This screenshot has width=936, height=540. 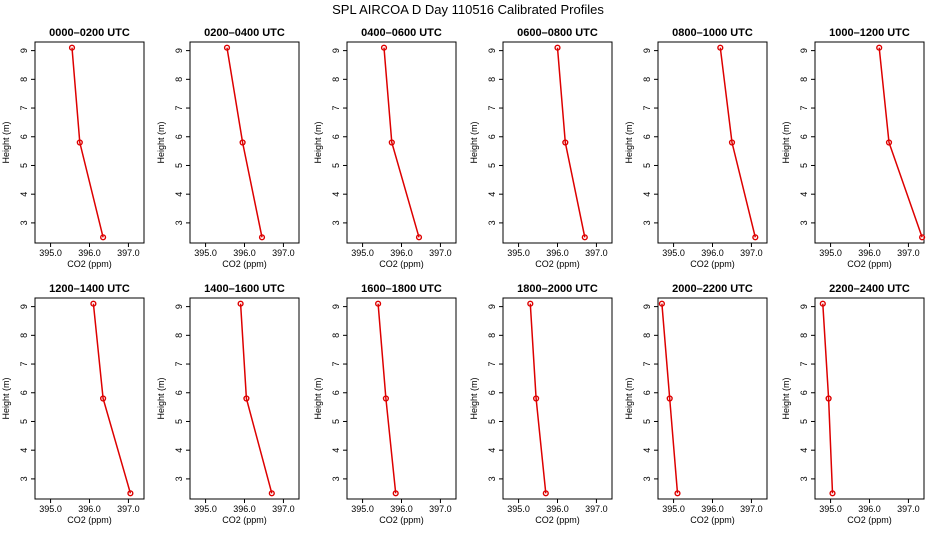 I want to click on panel-title: 0000–0200 UTC, so click(x=89, y=33).